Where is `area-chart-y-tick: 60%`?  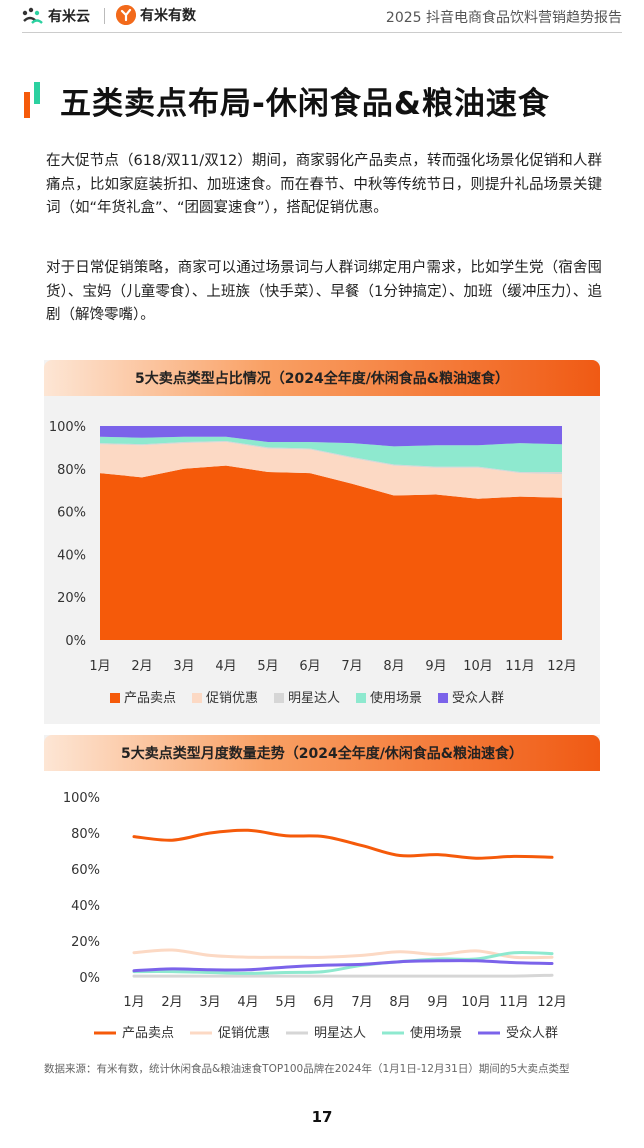
area-chart-y-tick: 60% is located at coordinates (71, 513).